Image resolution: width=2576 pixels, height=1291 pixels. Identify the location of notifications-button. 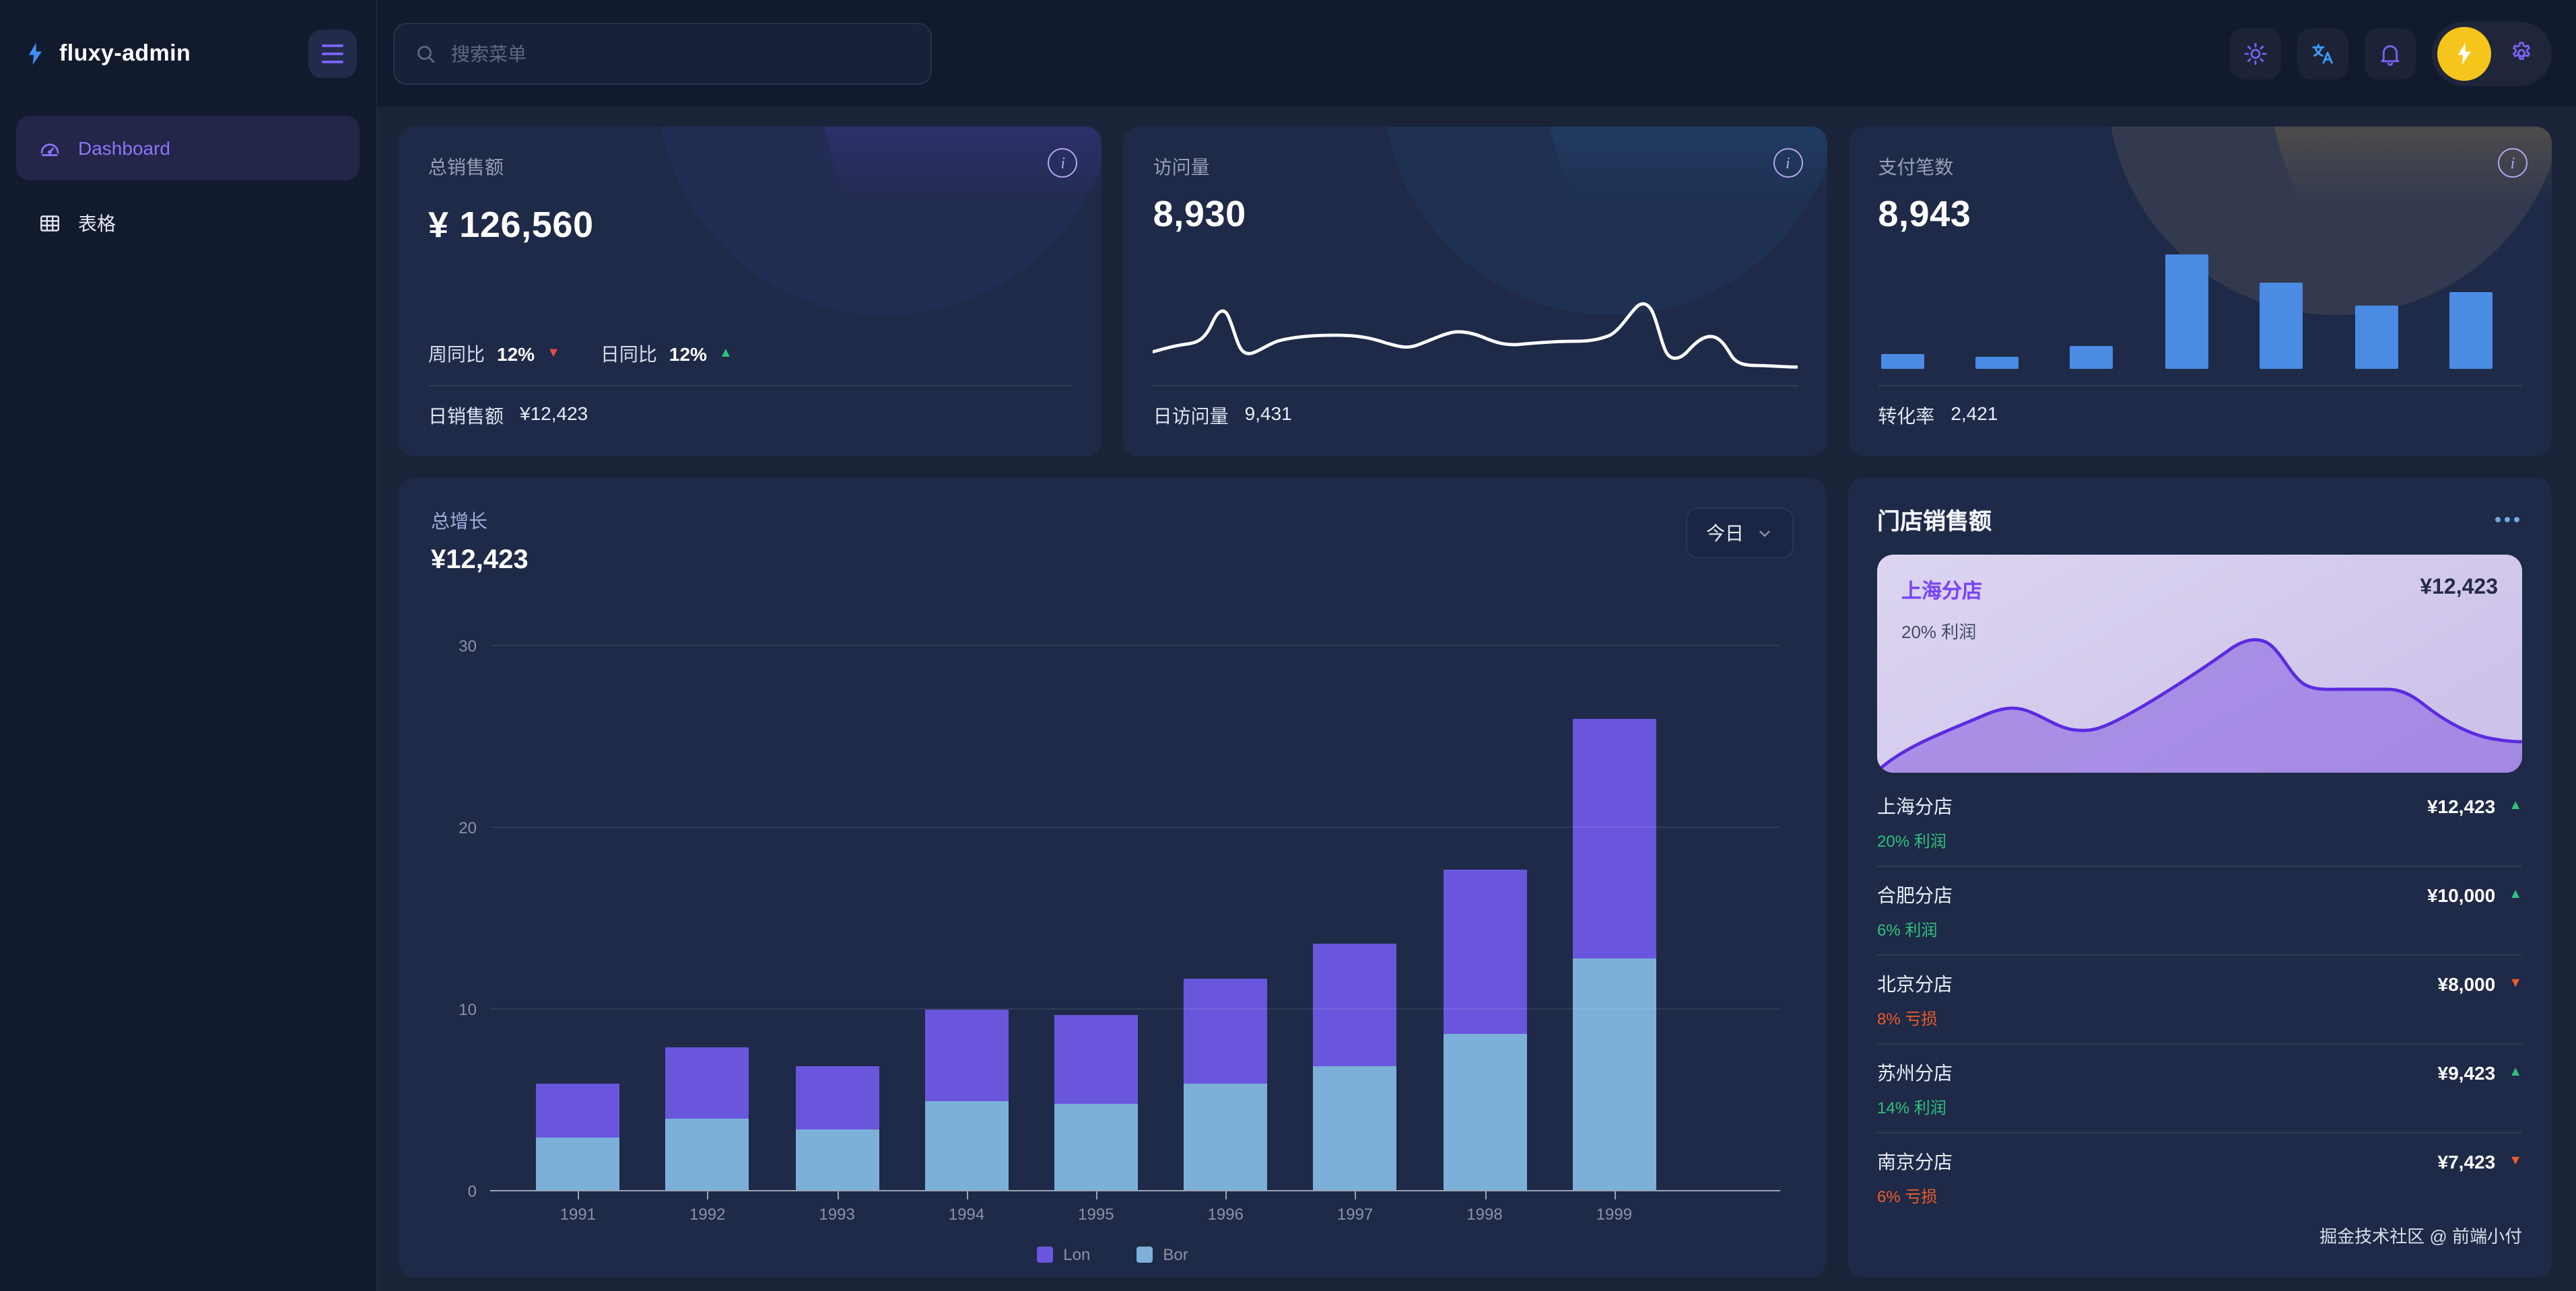
(2390, 54).